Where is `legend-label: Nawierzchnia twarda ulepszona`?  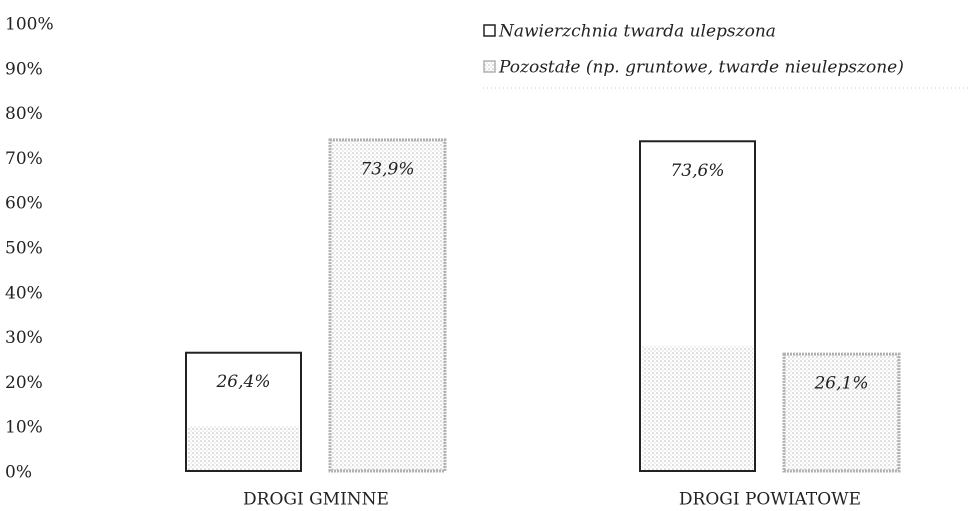
legend-label: Nawierzchnia twarda ulepszona is located at coordinates (637, 32).